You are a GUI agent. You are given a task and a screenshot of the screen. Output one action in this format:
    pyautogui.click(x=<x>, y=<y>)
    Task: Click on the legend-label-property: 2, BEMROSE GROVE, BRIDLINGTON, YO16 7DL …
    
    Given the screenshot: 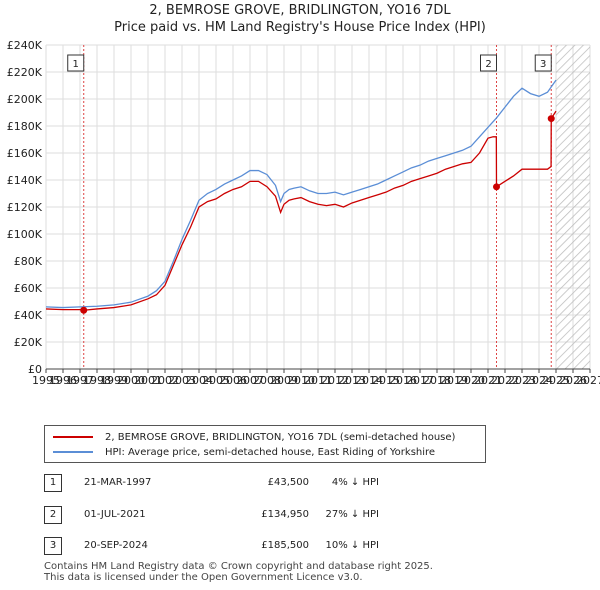 What is the action you would take?
    pyautogui.click(x=280, y=437)
    